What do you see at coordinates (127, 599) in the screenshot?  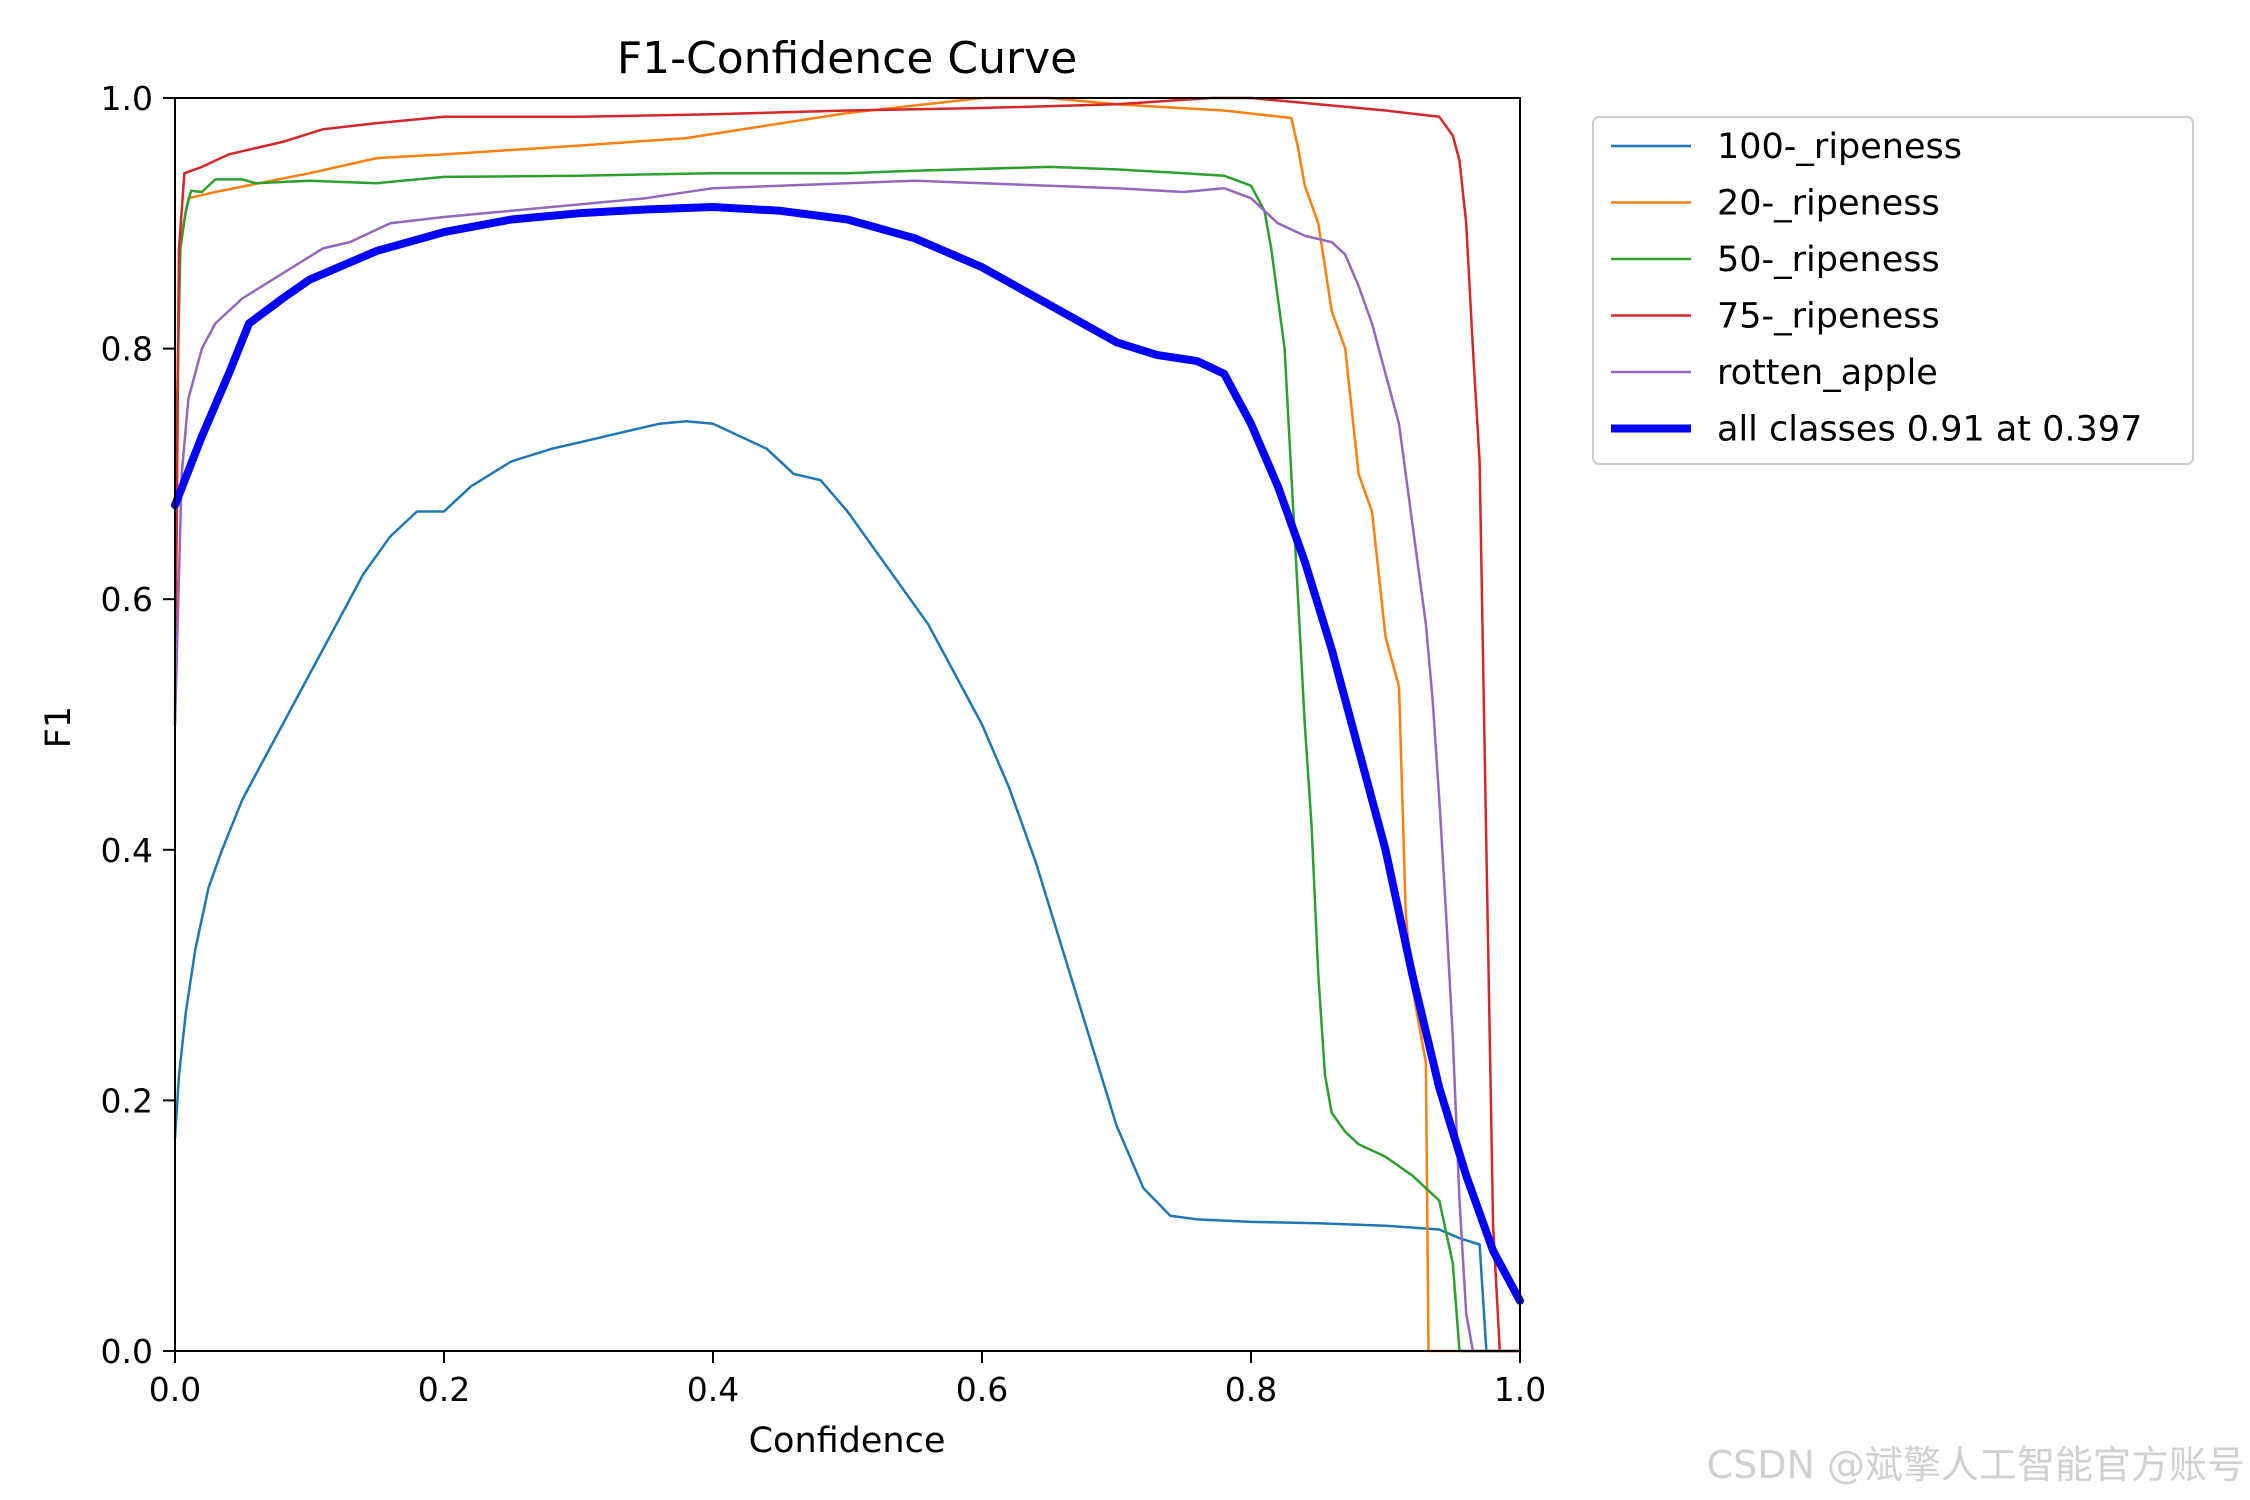 I see `y-tick-label: 0.6` at bounding box center [127, 599].